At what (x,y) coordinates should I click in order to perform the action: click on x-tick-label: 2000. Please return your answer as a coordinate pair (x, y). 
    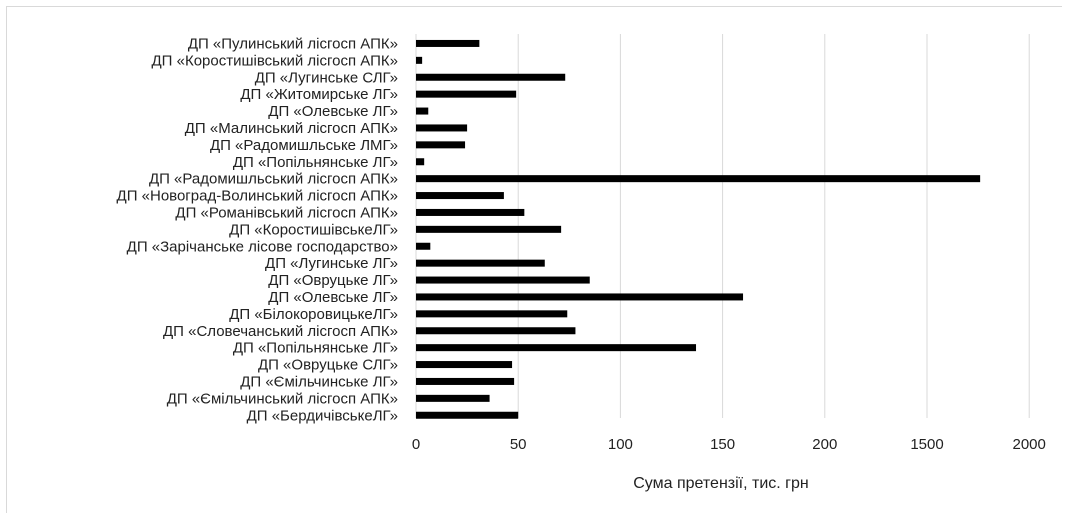
    Looking at the image, I should click on (1029, 444).